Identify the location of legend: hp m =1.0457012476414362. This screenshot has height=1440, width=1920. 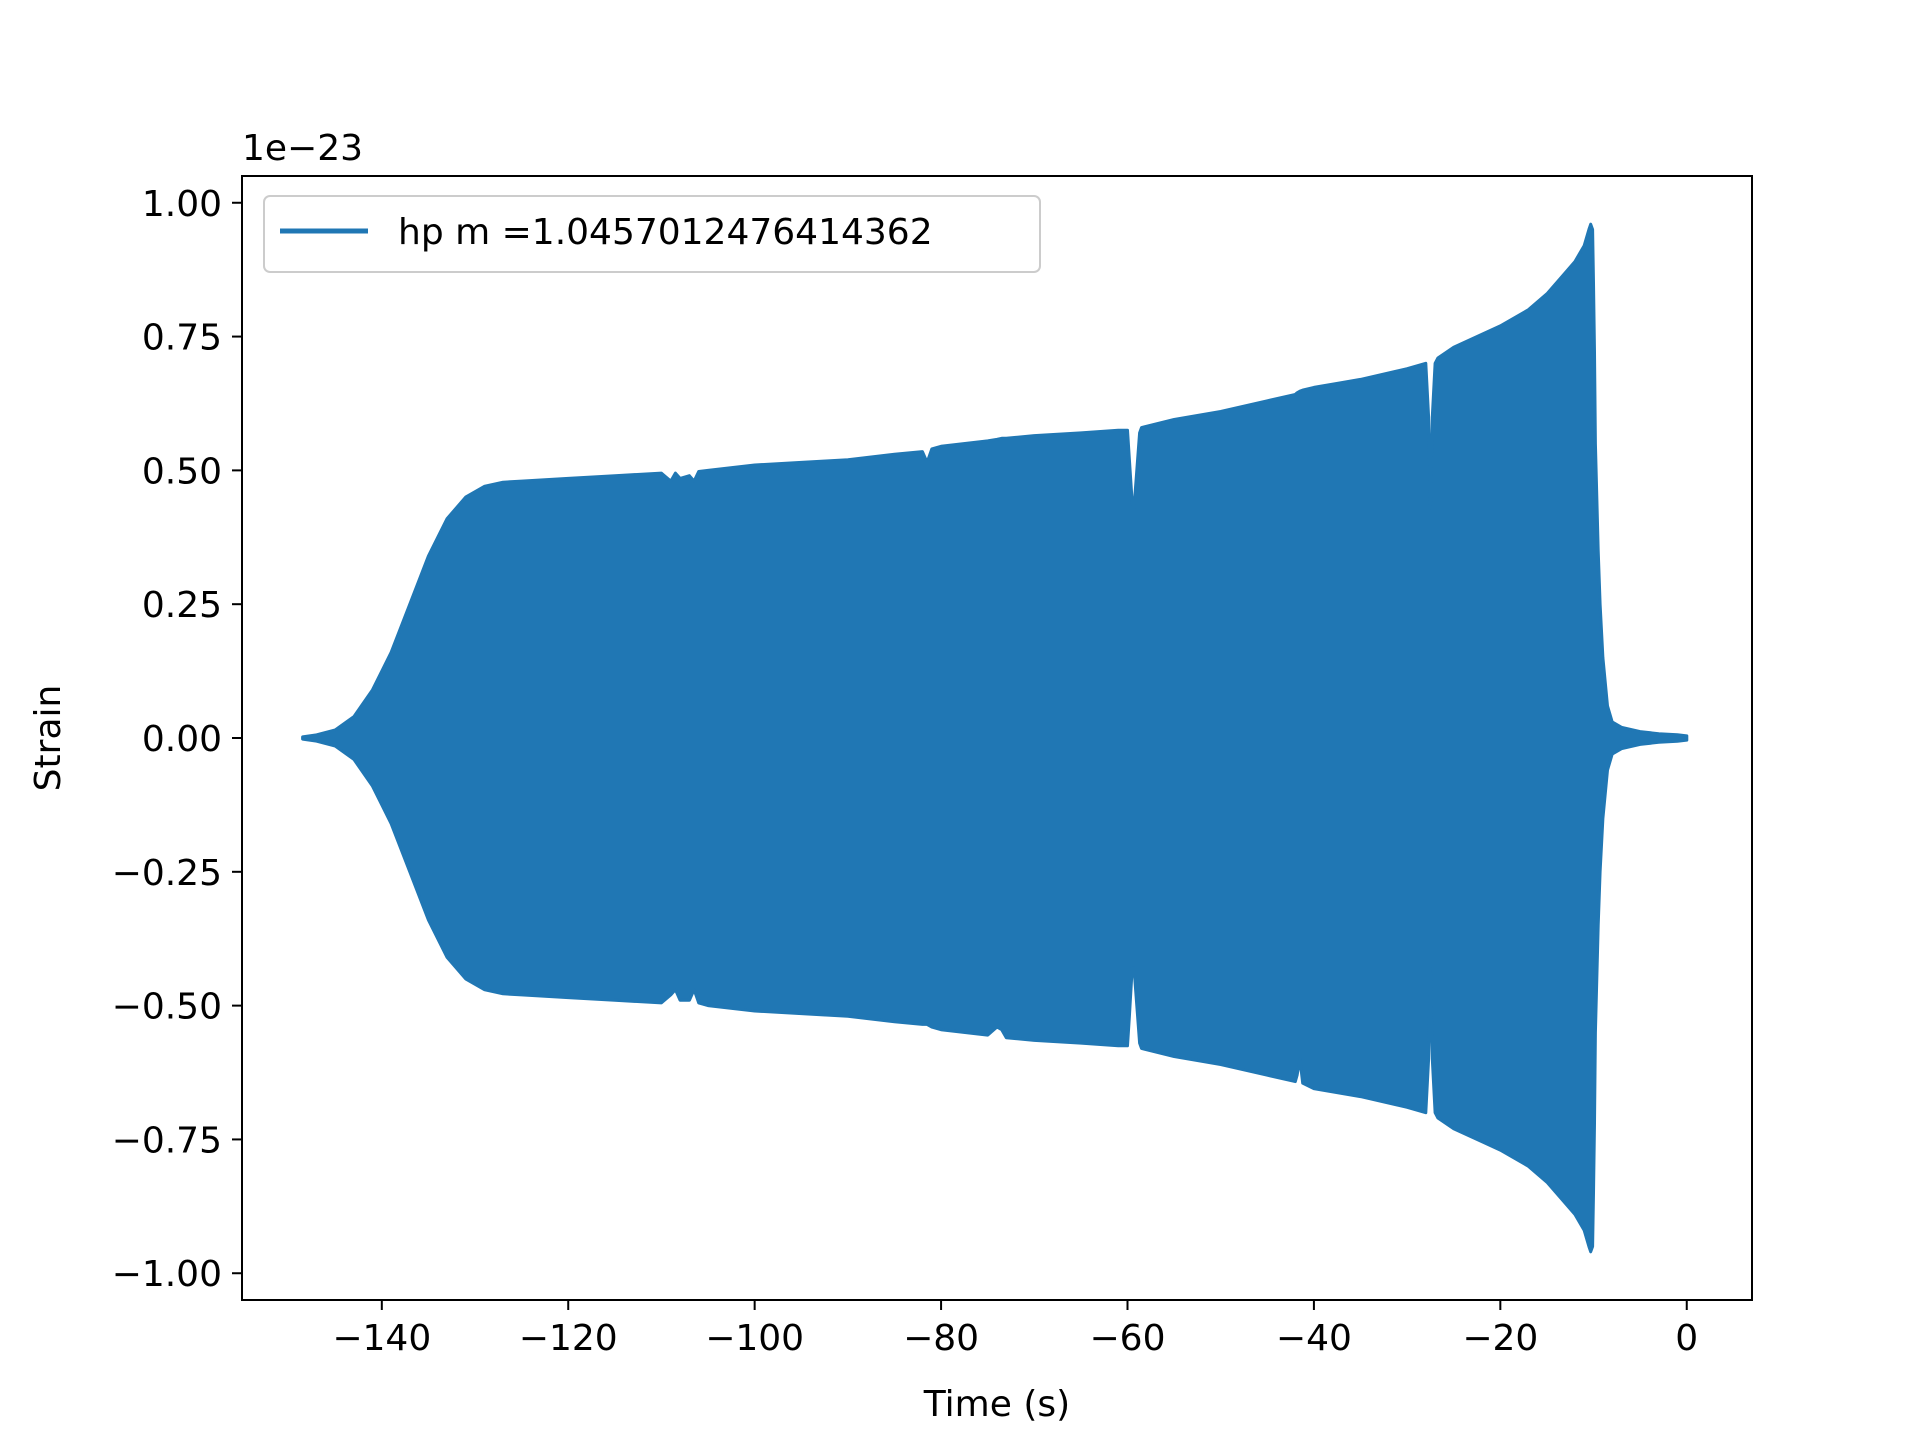
(652, 234).